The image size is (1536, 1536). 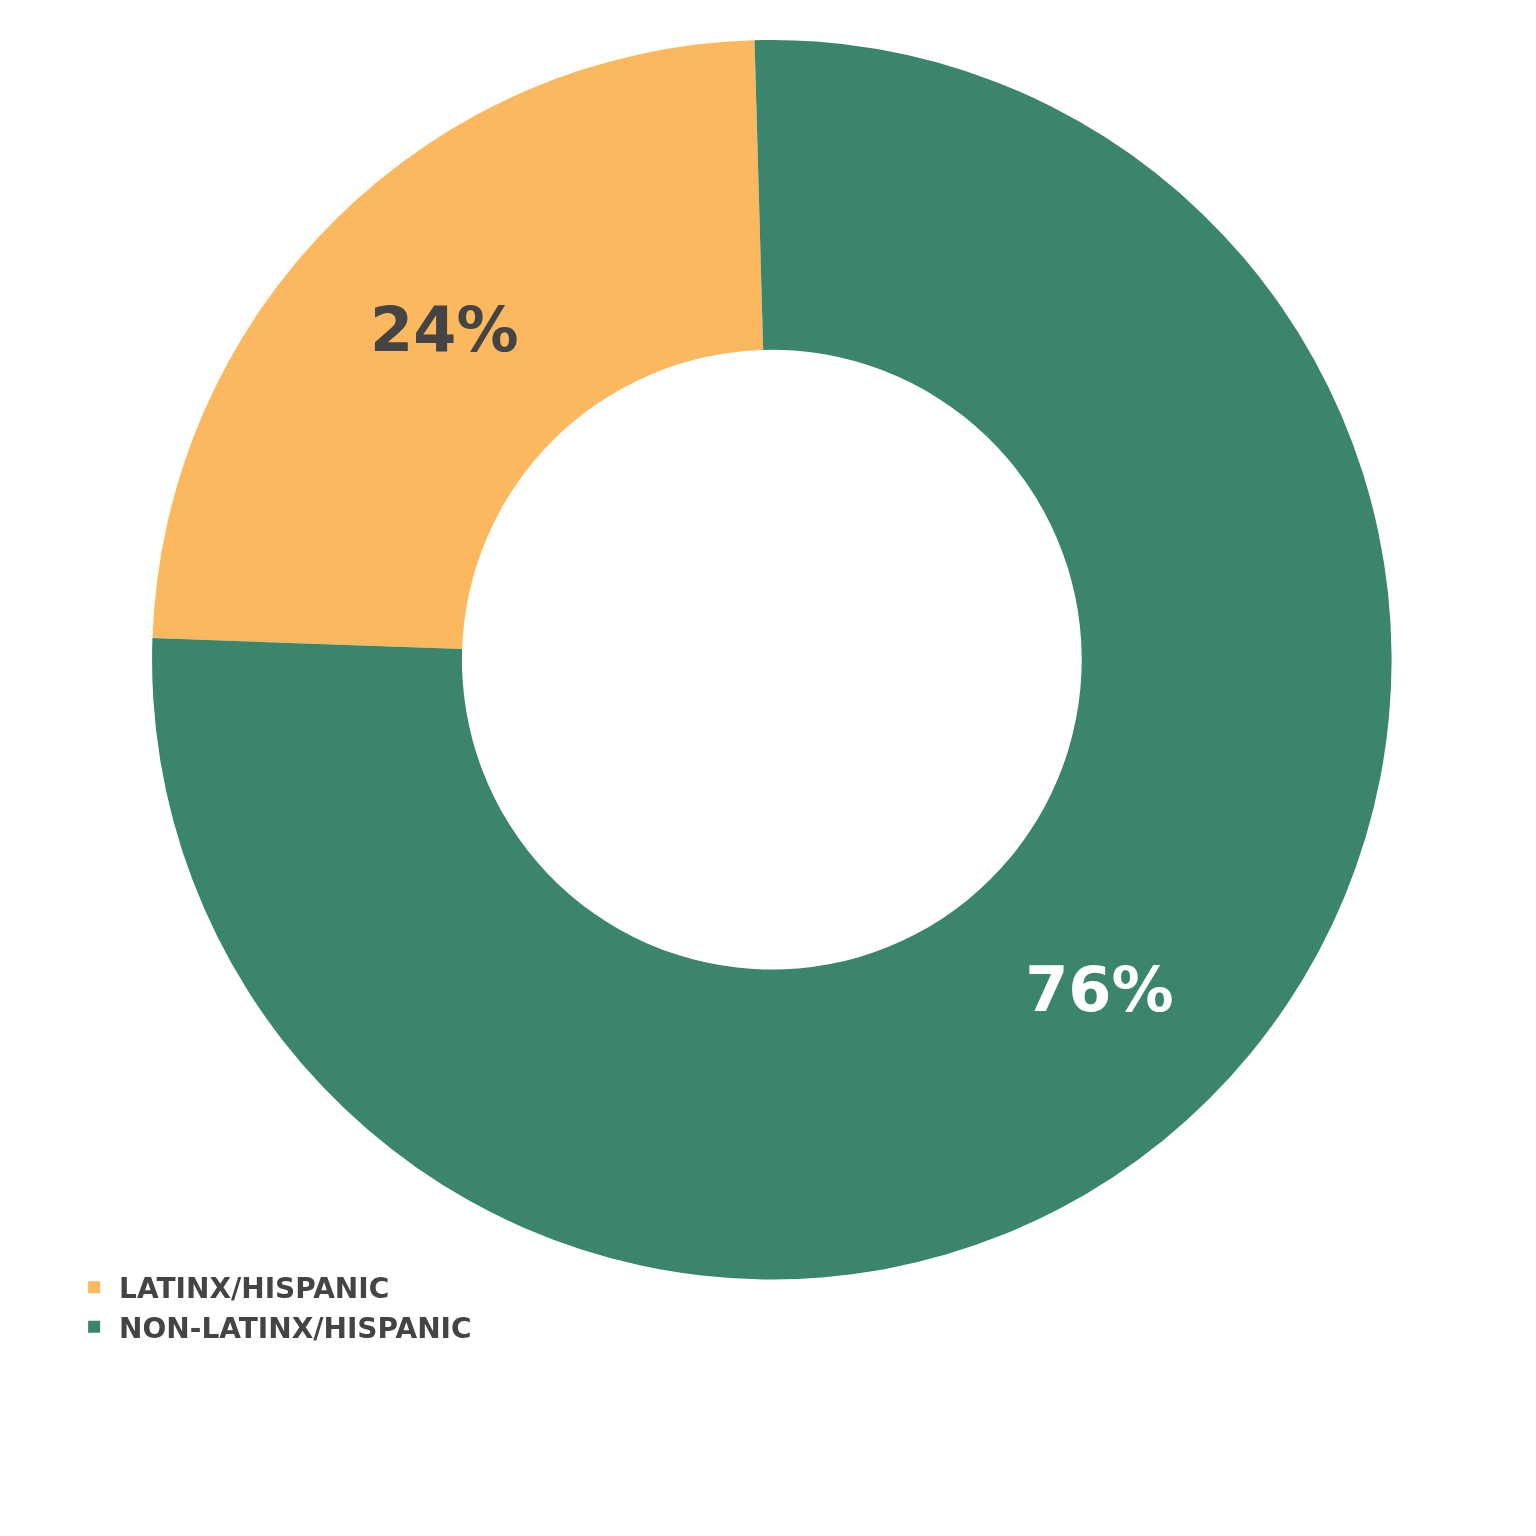 I want to click on data-label: 76%, so click(x=1099, y=990).